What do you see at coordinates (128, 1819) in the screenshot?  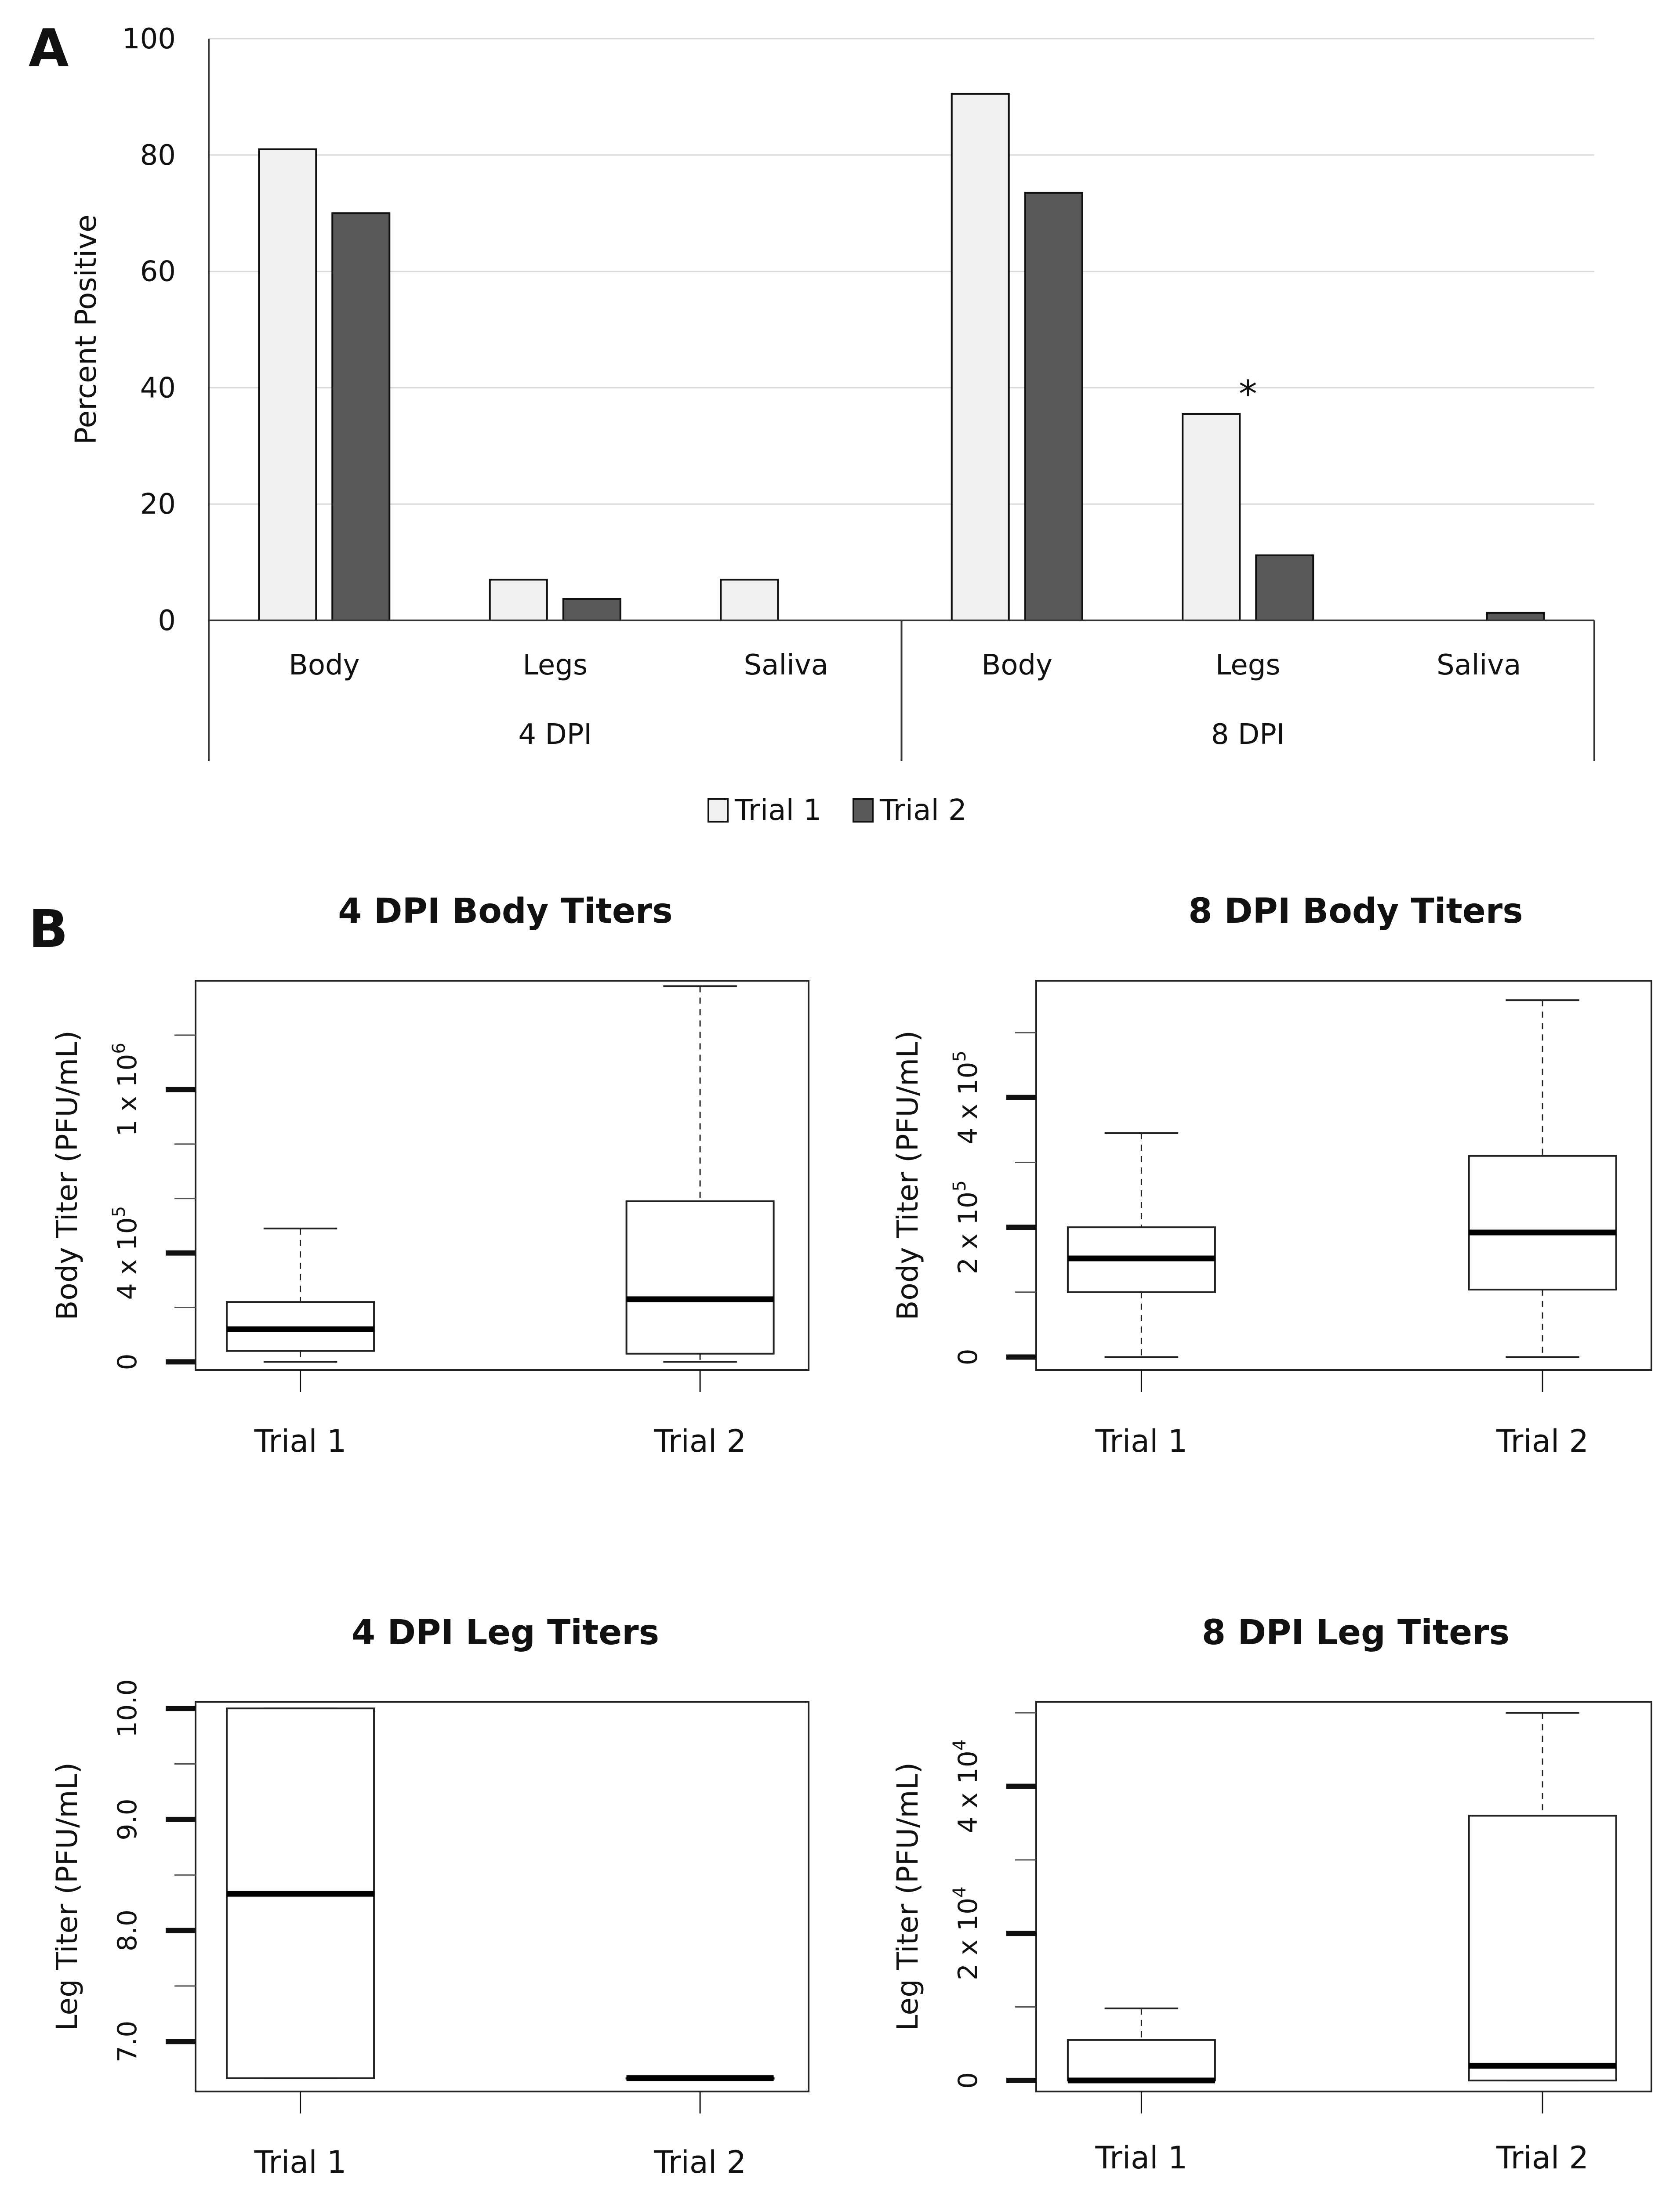 I see `y-tick-label: 9.0` at bounding box center [128, 1819].